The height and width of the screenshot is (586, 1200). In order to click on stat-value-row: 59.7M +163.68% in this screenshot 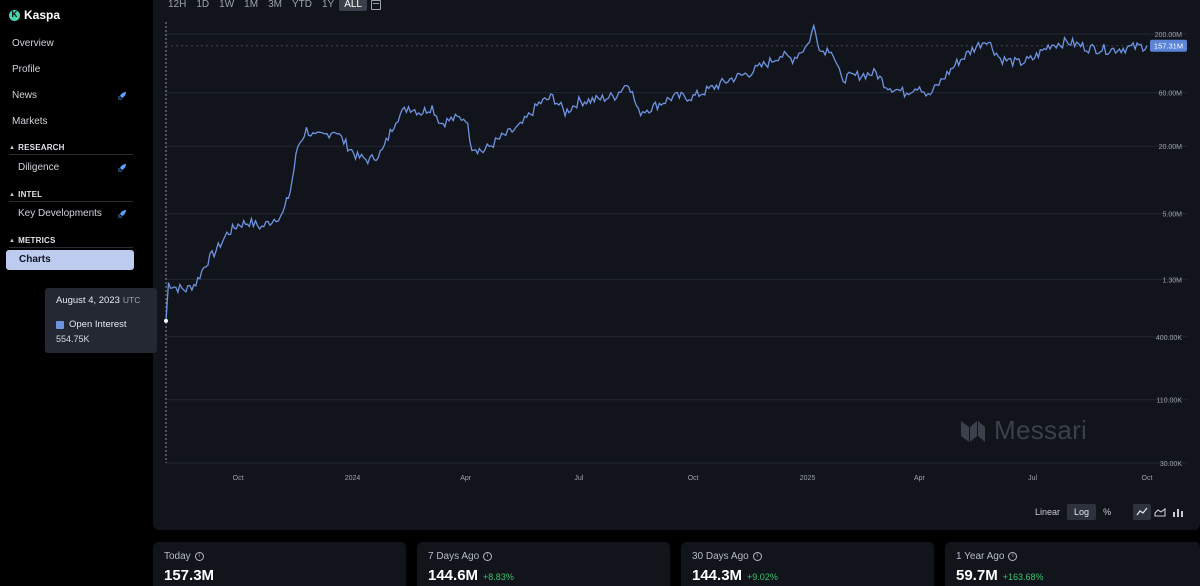, I will do `click(1000, 575)`.